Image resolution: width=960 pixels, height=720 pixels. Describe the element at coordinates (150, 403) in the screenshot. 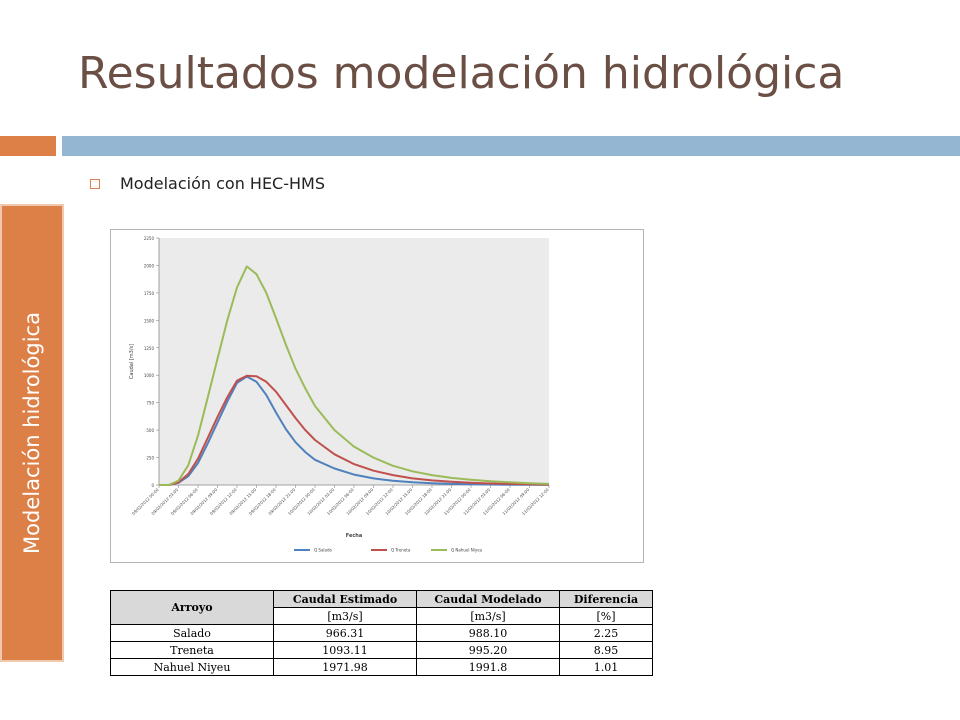

I see `y-tick-label: 750` at that location.